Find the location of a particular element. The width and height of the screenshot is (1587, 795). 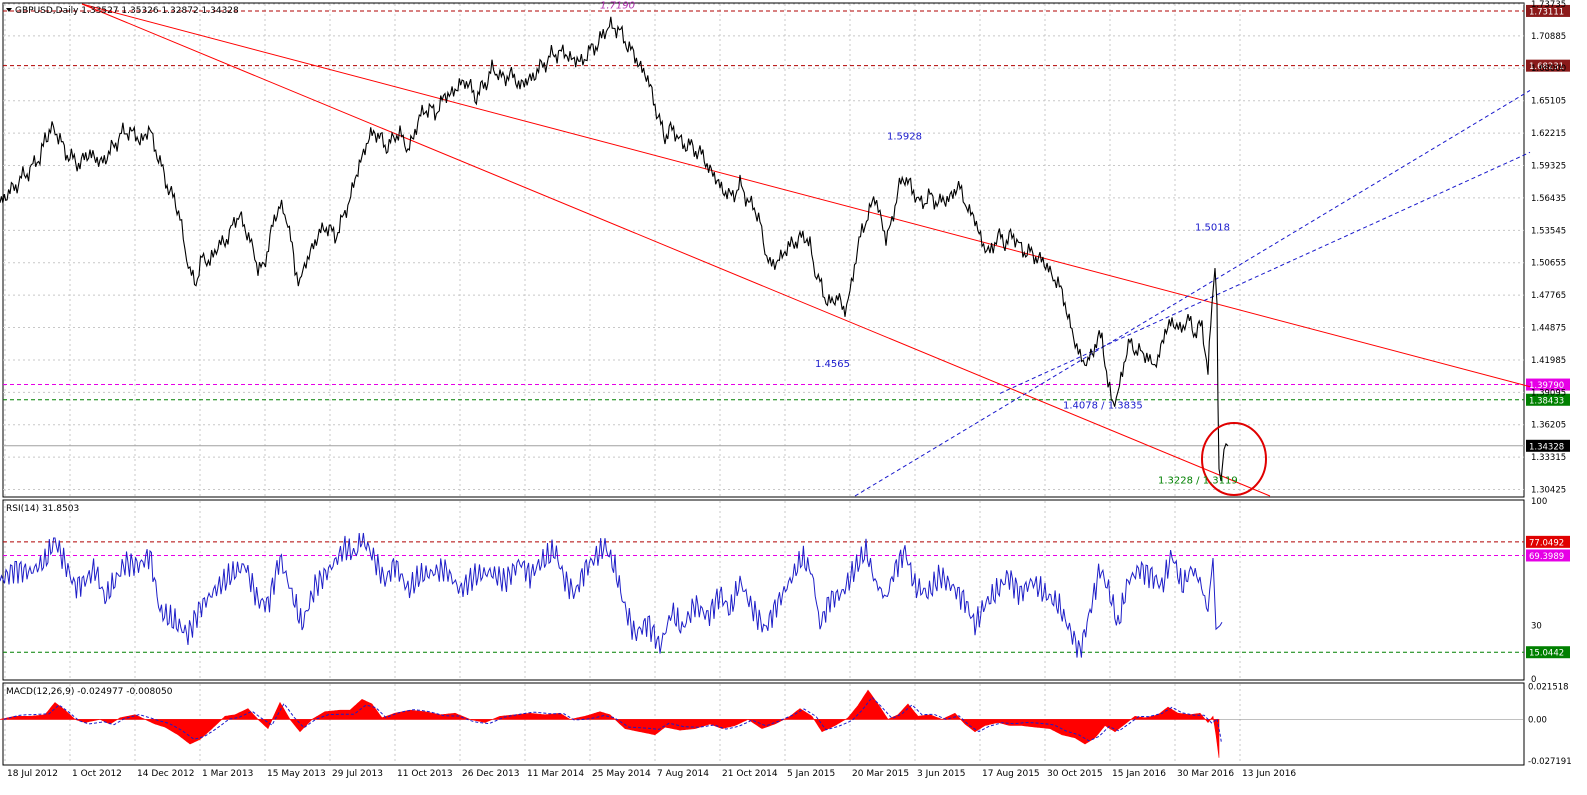

y-tick-label: 1.73735 is located at coordinates (1548, 5).